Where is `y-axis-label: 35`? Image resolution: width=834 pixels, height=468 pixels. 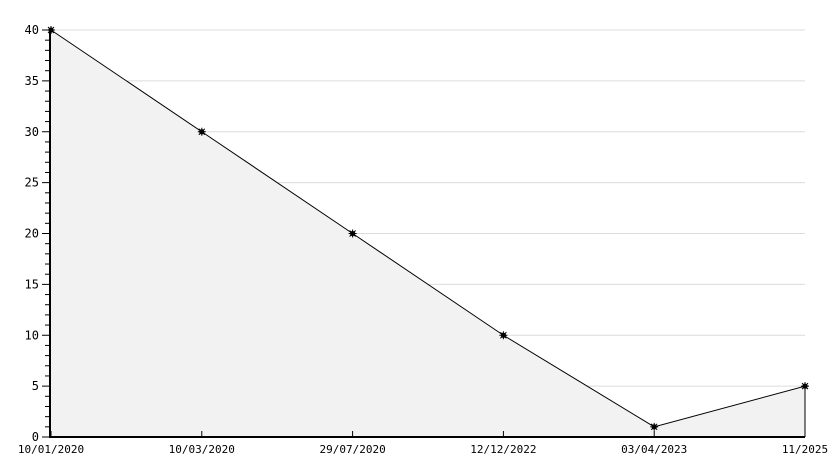
y-axis-label: 35 is located at coordinates (32, 81).